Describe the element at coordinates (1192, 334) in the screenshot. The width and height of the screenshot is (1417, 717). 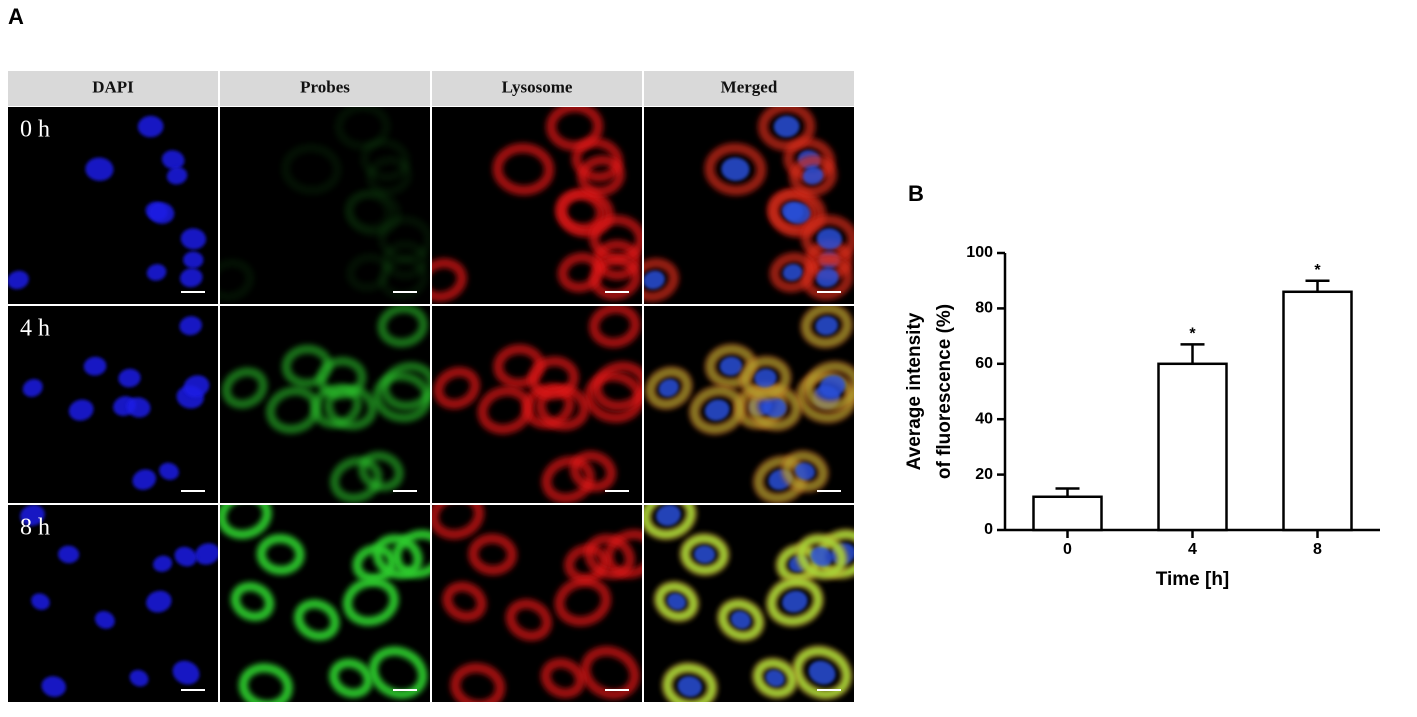
I see `significance-mark: *` at that location.